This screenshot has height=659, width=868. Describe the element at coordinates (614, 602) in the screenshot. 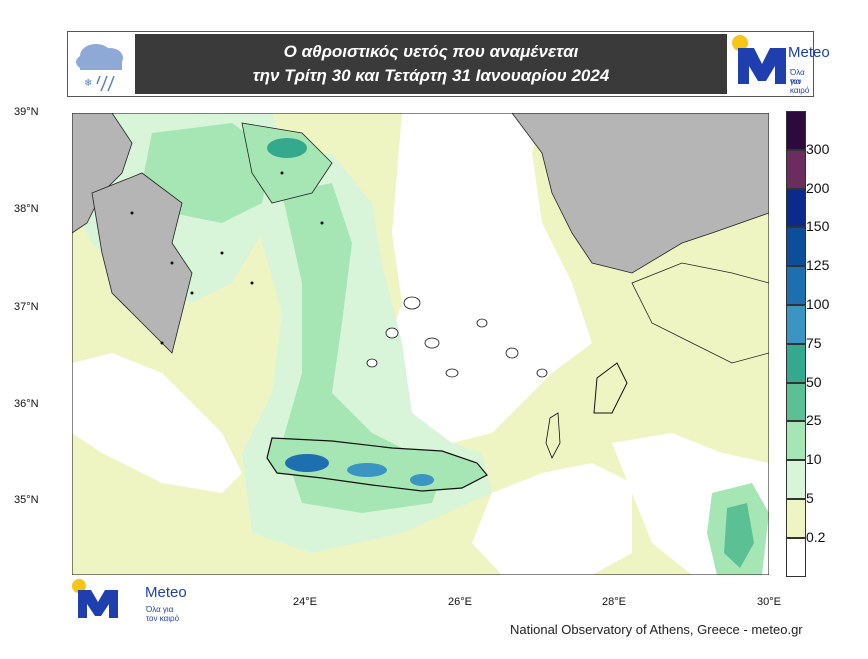

I see `lon-label-28e: 28°E` at that location.